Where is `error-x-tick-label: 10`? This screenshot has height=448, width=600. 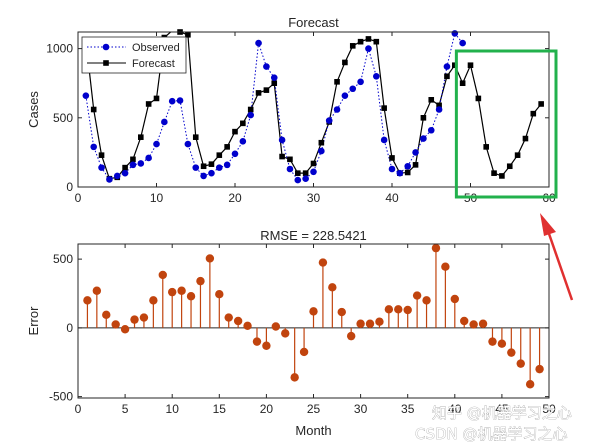 error-x-tick-label: 10 is located at coordinates (173, 409).